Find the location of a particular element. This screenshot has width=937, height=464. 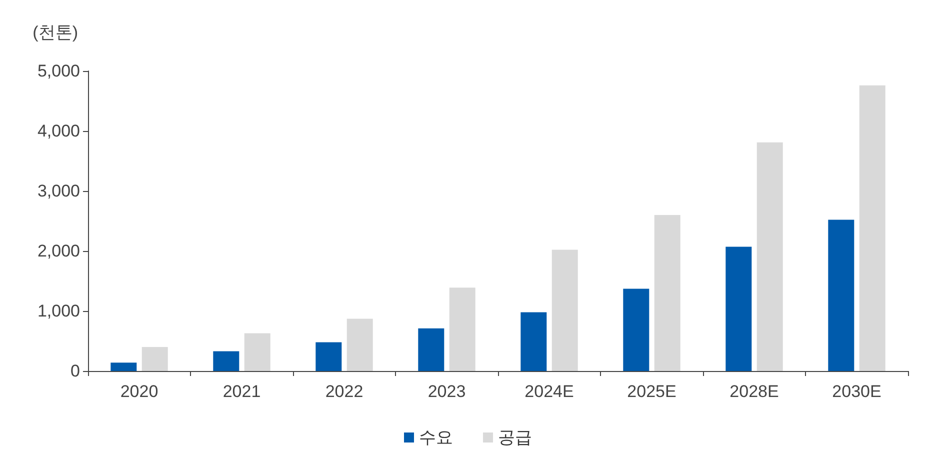

x-tick-label: 2028E is located at coordinates (754, 391).